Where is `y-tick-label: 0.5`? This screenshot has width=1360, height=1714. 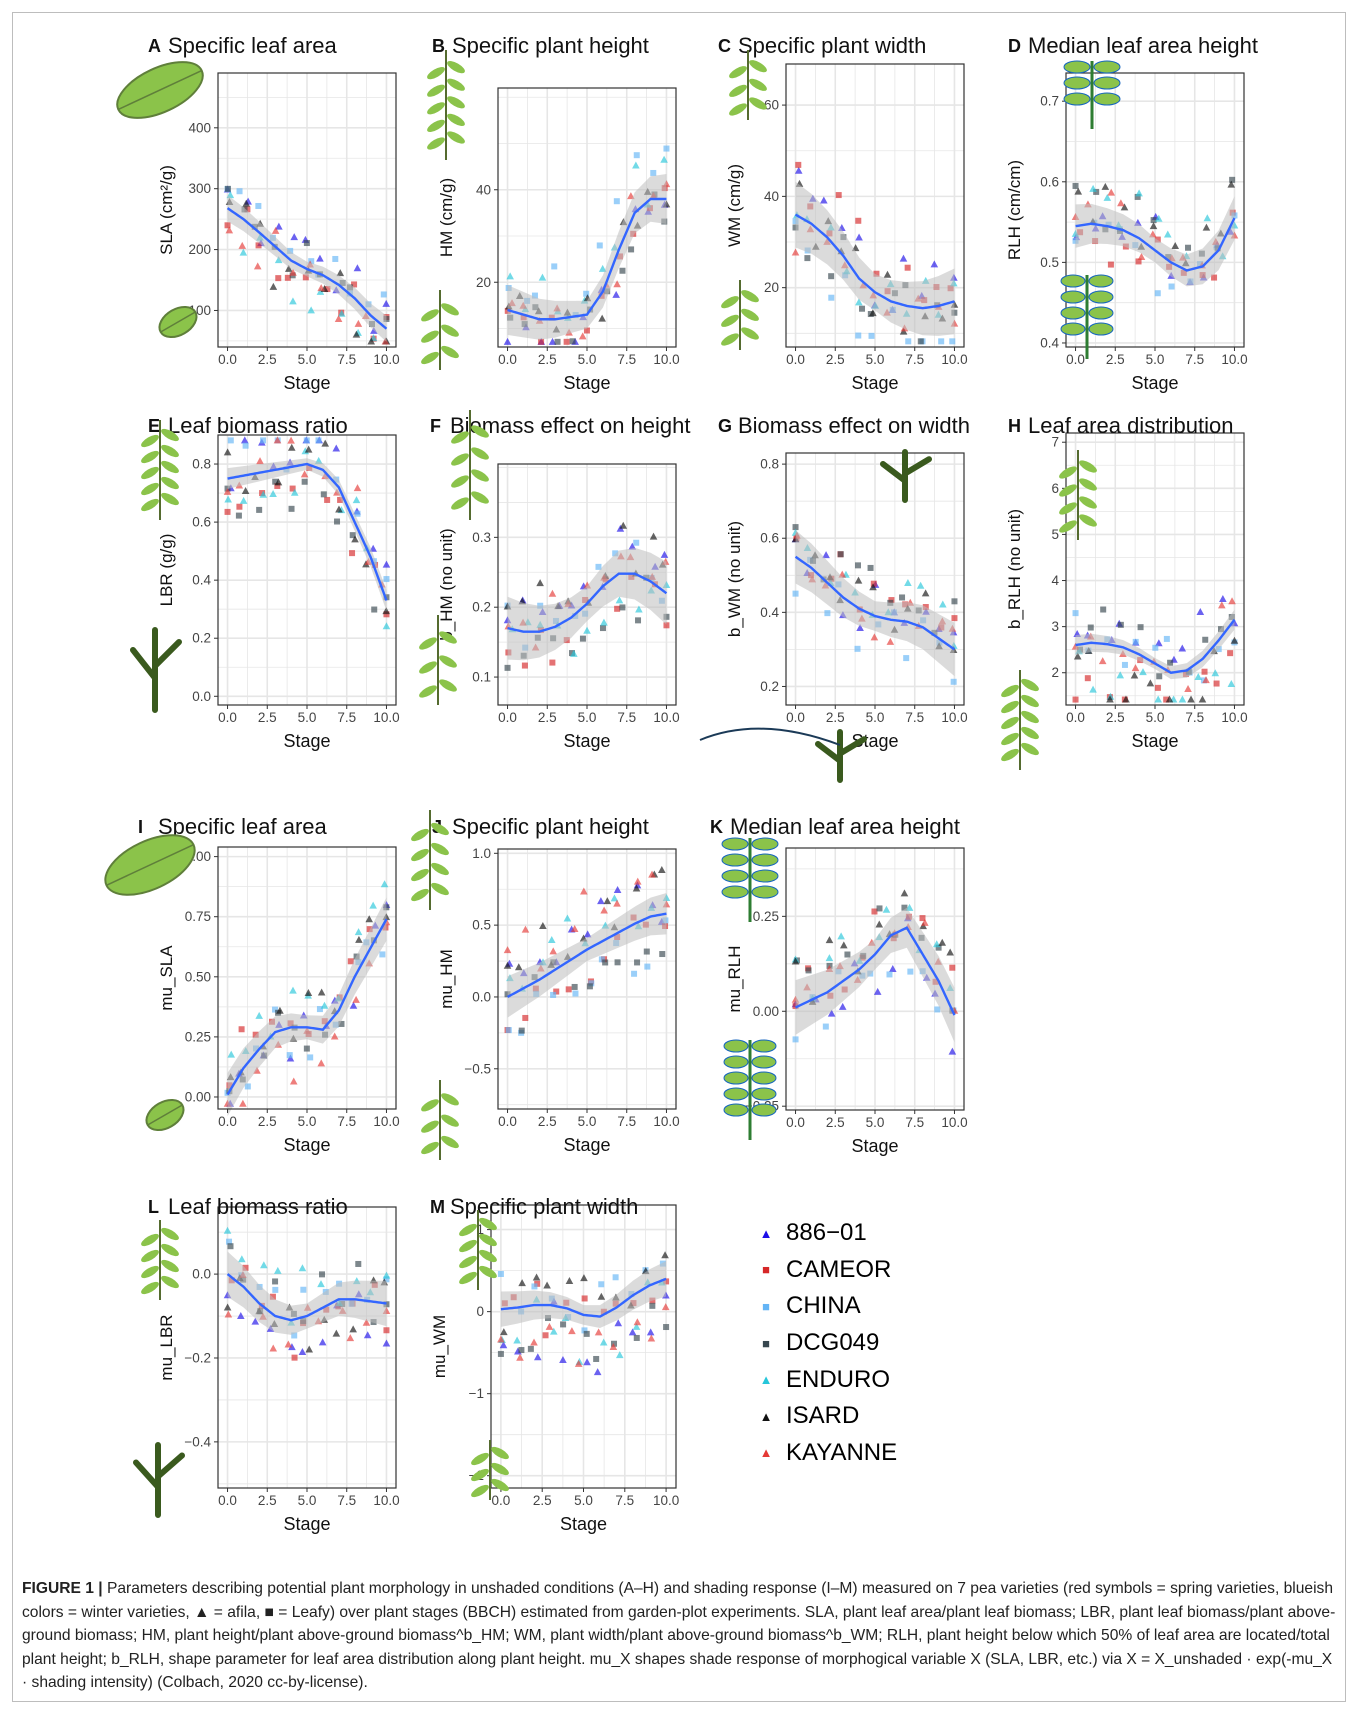 y-tick-label: 0.5 is located at coordinates (1049, 262).